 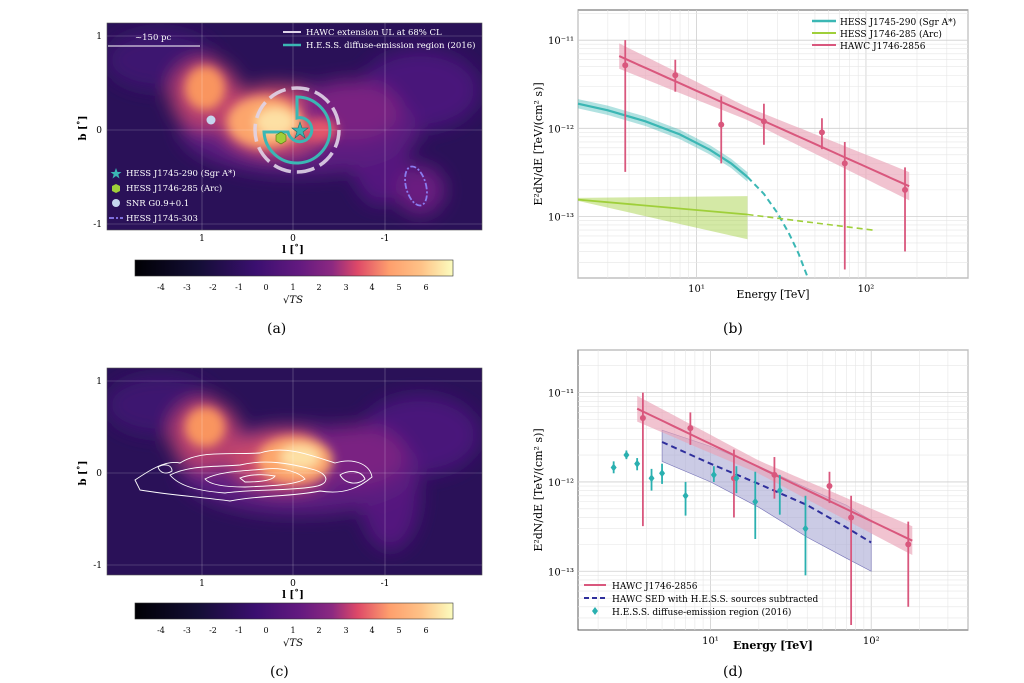 I want to click on xtick-b-100: 10², so click(x=866, y=289).